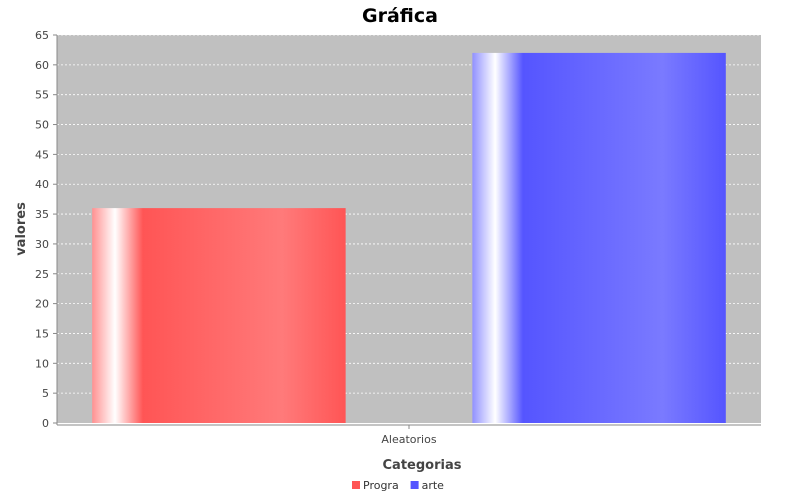 Image resolution: width=800 pixels, height=500 pixels. I want to click on y-tick-label: 0, so click(45, 423).